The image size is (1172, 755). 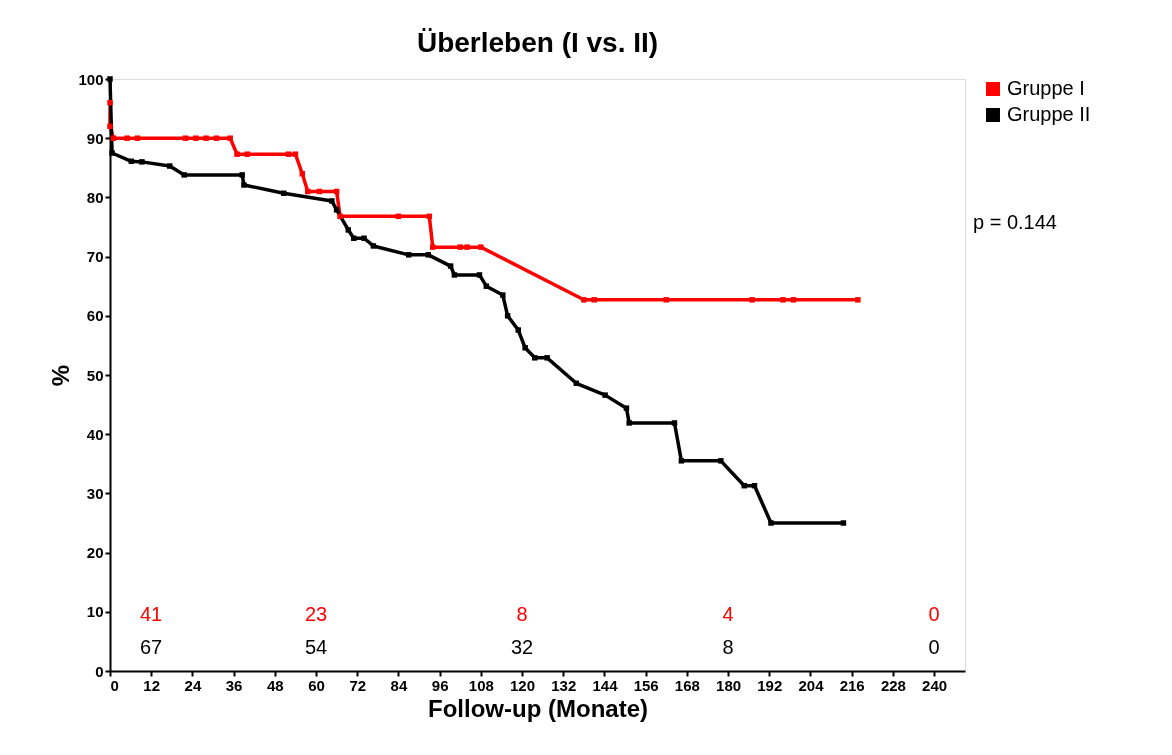 I want to click on x-tick-label: 36, so click(x=234, y=685).